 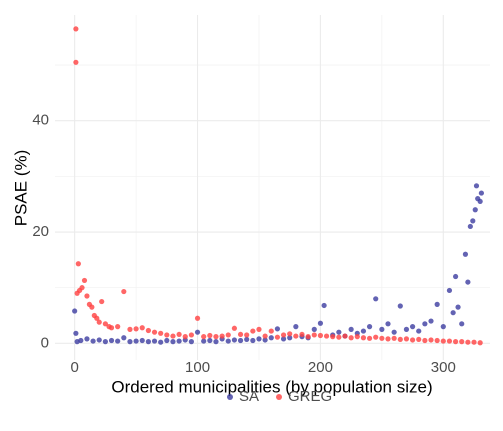 I want to click on x-tick-label: 200, so click(x=320, y=367).